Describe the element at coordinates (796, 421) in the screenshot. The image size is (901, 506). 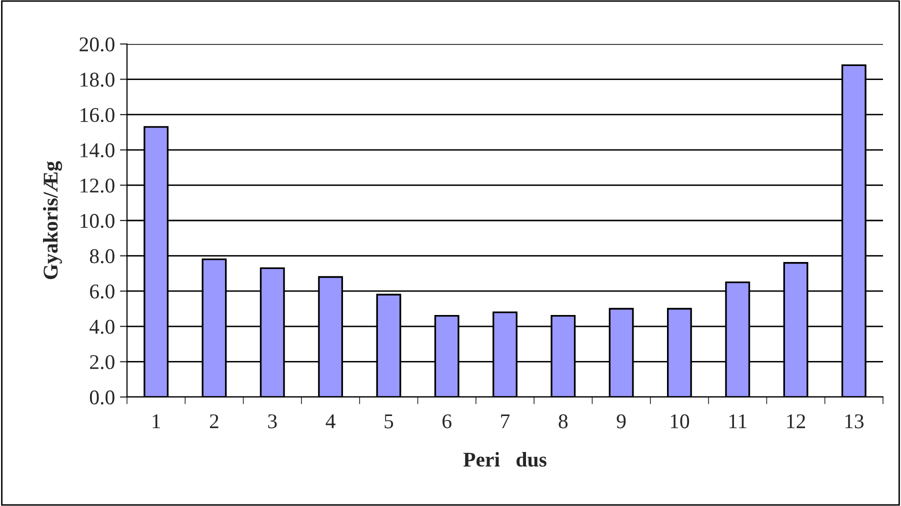
I see `x-tick-label: 12` at that location.